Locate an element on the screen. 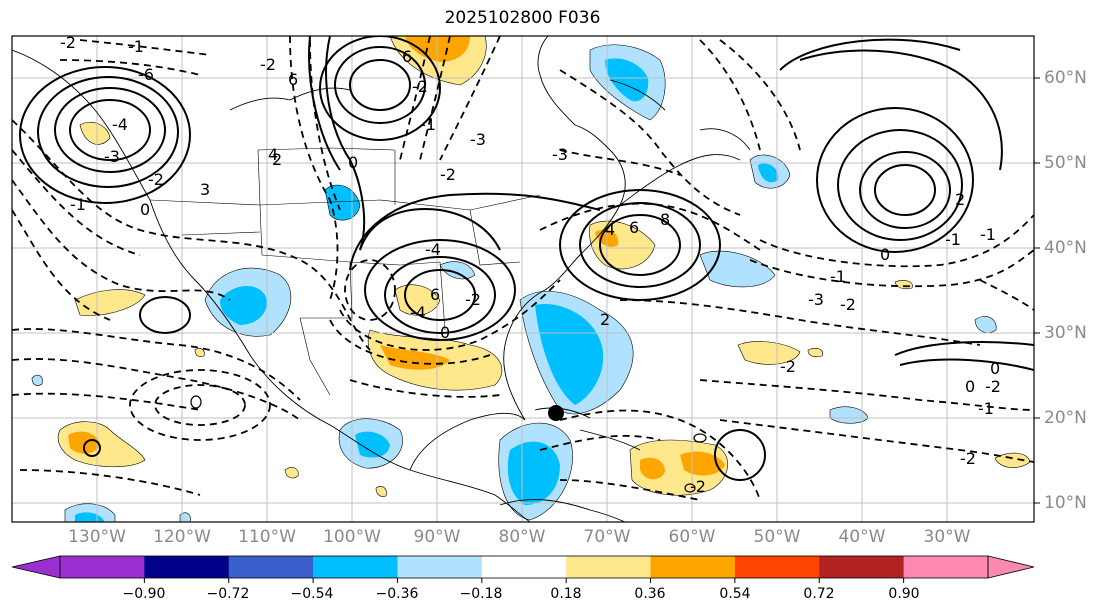  colorbar-outline is located at coordinates (524, 567).